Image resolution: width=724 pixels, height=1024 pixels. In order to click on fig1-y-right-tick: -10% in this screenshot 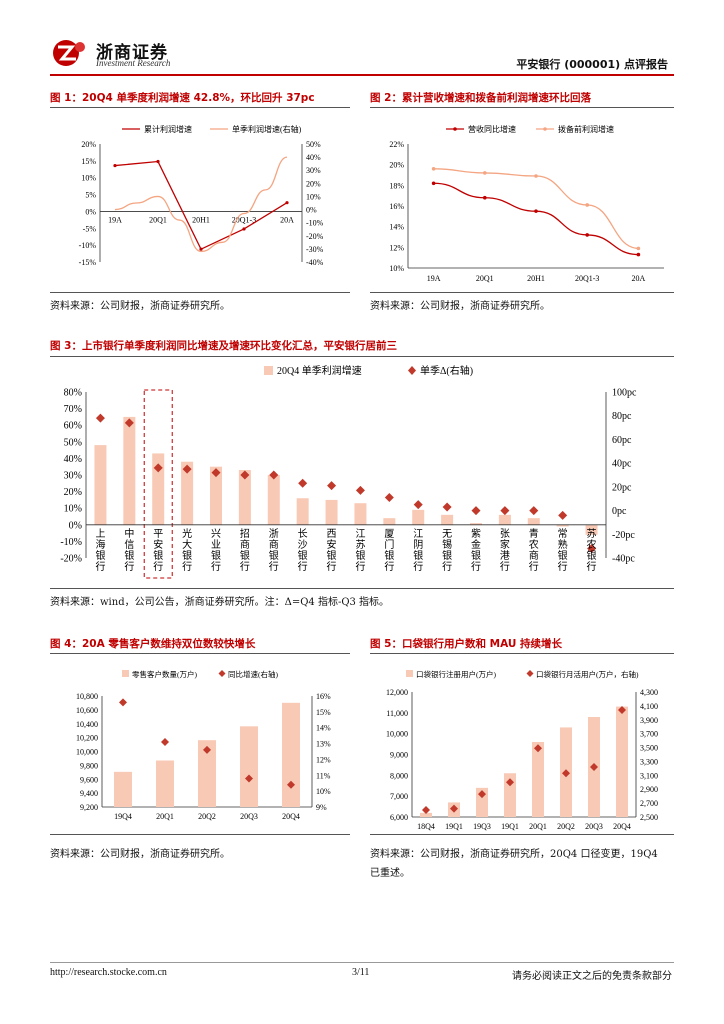, I will do `click(315, 223)`.